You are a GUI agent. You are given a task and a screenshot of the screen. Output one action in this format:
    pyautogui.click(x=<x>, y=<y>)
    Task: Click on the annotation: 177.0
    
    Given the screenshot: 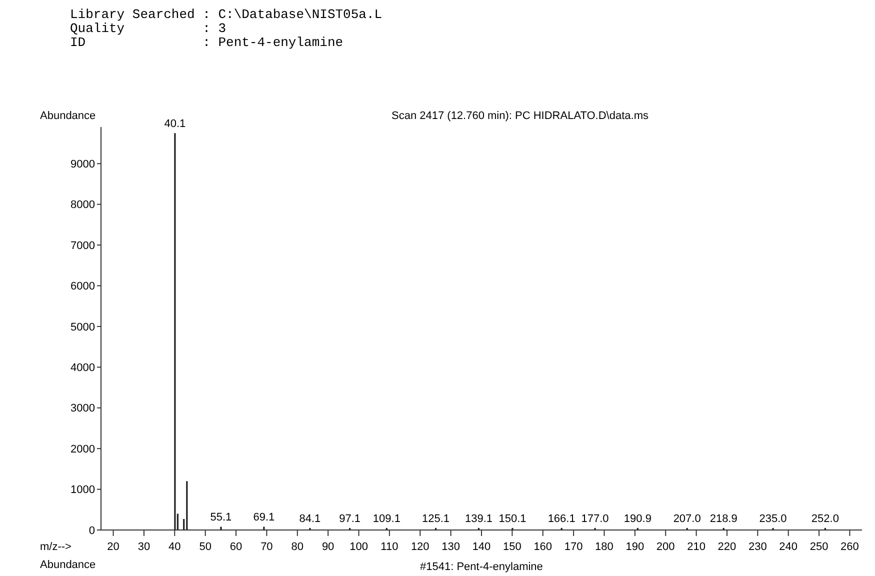 What is the action you would take?
    pyautogui.click(x=595, y=518)
    